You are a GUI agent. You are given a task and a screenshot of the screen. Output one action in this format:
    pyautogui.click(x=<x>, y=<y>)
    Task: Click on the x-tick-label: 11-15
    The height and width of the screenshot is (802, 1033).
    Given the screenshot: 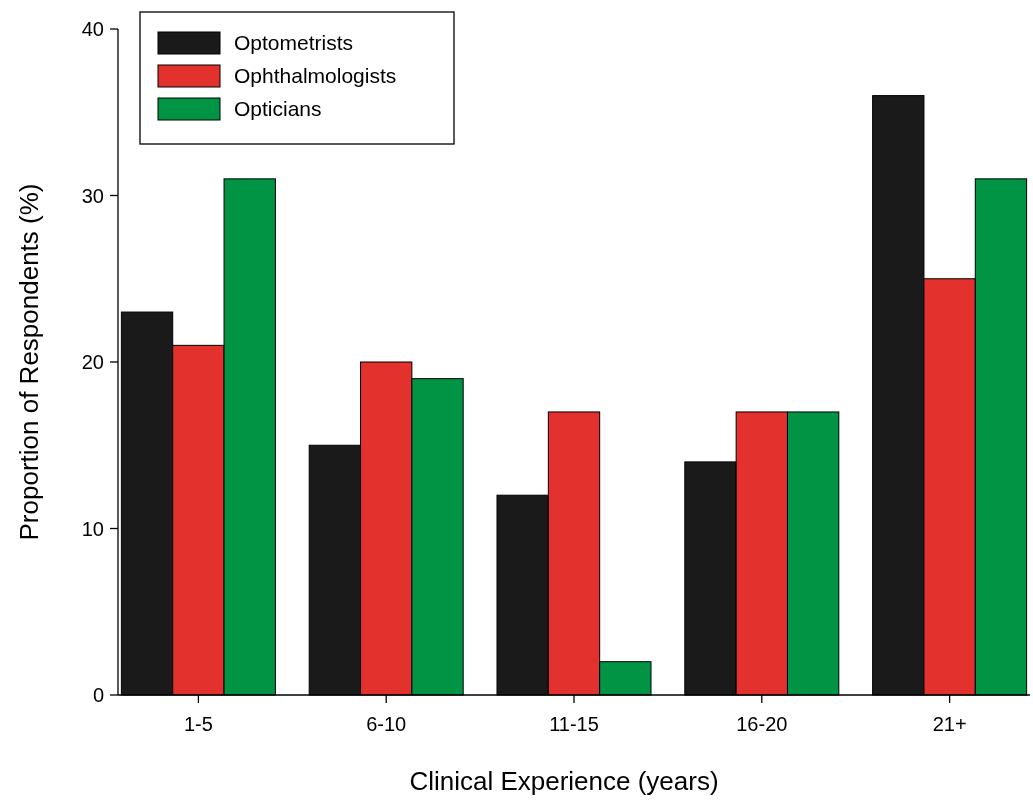 What is the action you would take?
    pyautogui.click(x=574, y=724)
    